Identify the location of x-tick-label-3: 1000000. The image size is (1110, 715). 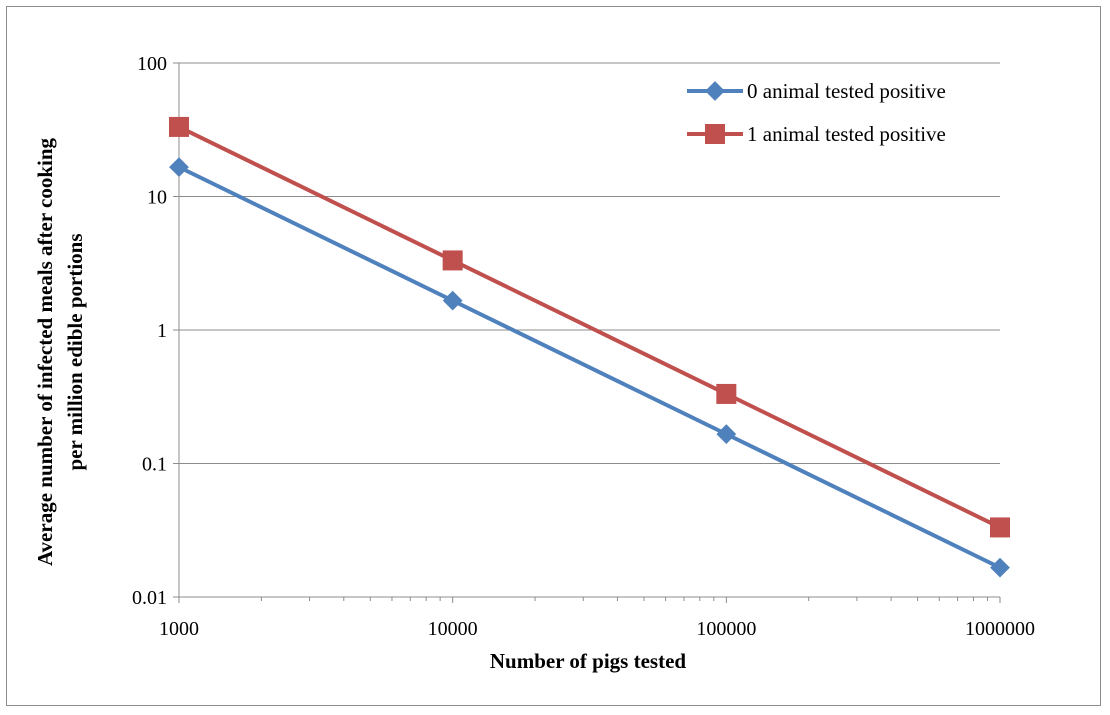
(1000, 629).